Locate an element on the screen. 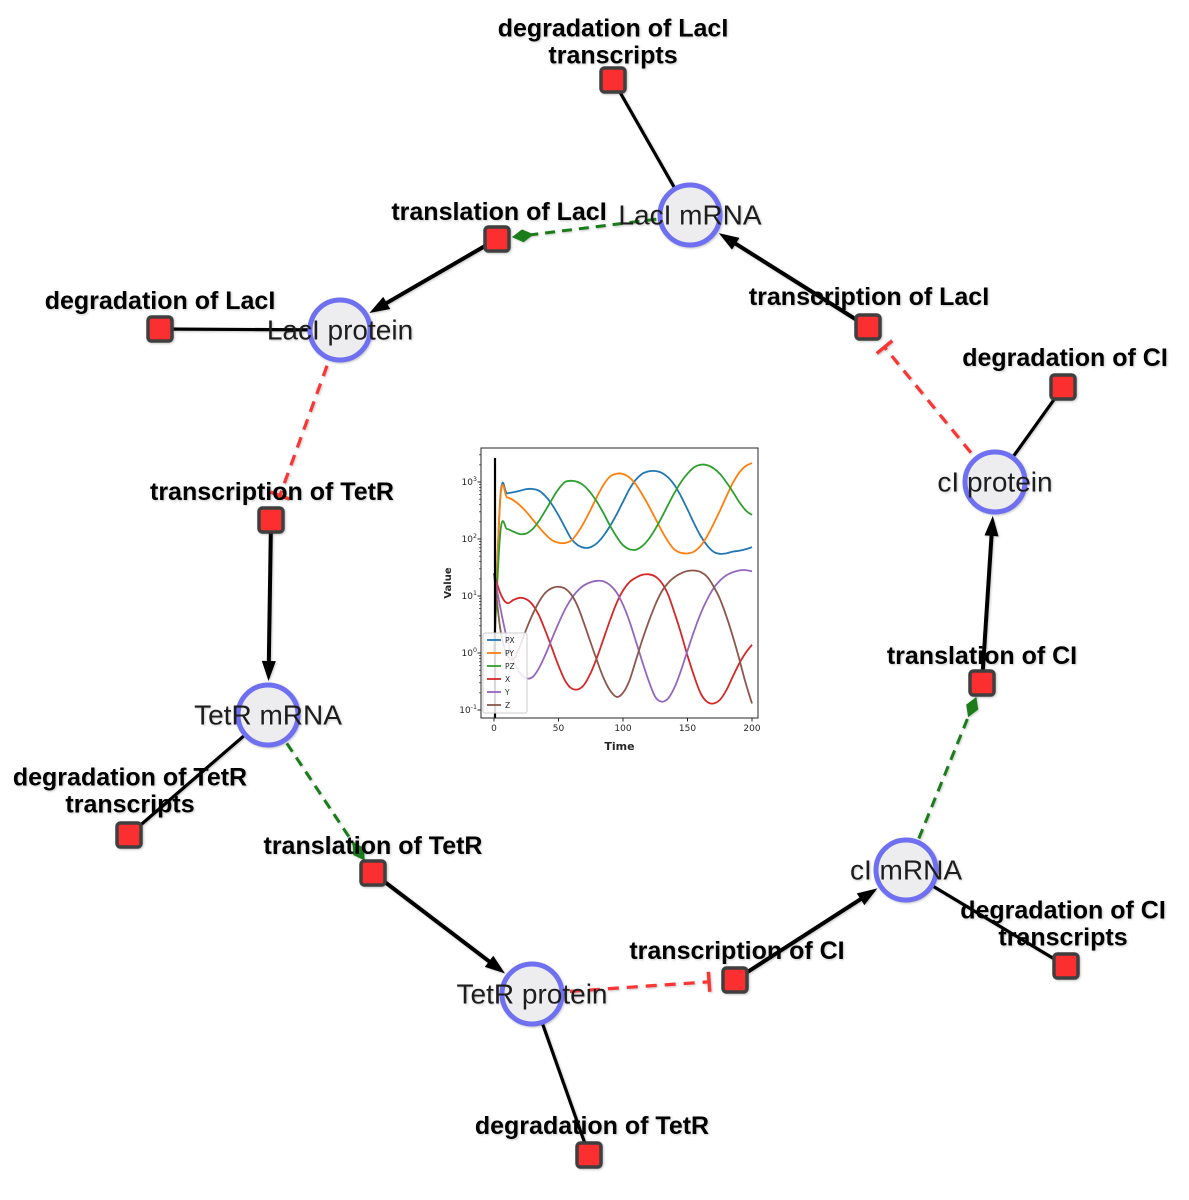 The height and width of the screenshot is (1200, 1189). series-layer is located at coordinates (623, 588).